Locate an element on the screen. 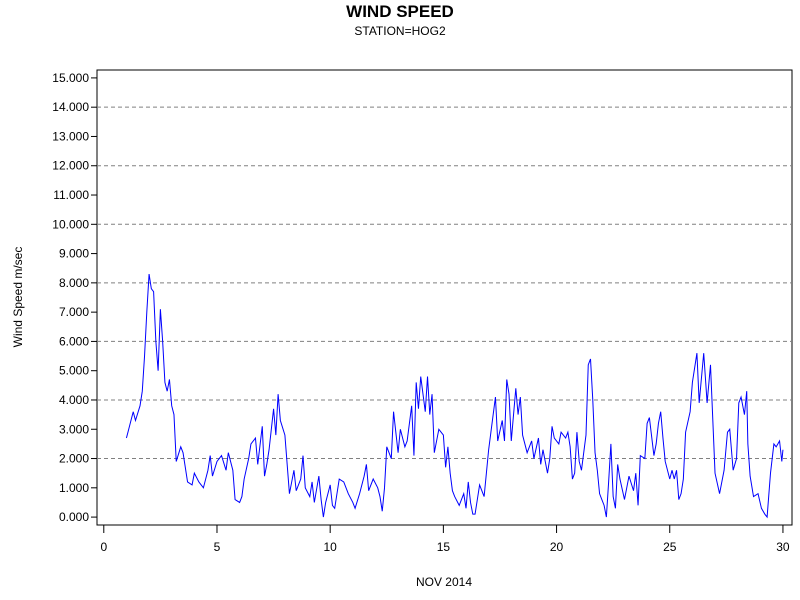 Image resolution: width=800 pixels, height=600 pixels. y-tick-label: 5.000 is located at coordinates (74, 371).